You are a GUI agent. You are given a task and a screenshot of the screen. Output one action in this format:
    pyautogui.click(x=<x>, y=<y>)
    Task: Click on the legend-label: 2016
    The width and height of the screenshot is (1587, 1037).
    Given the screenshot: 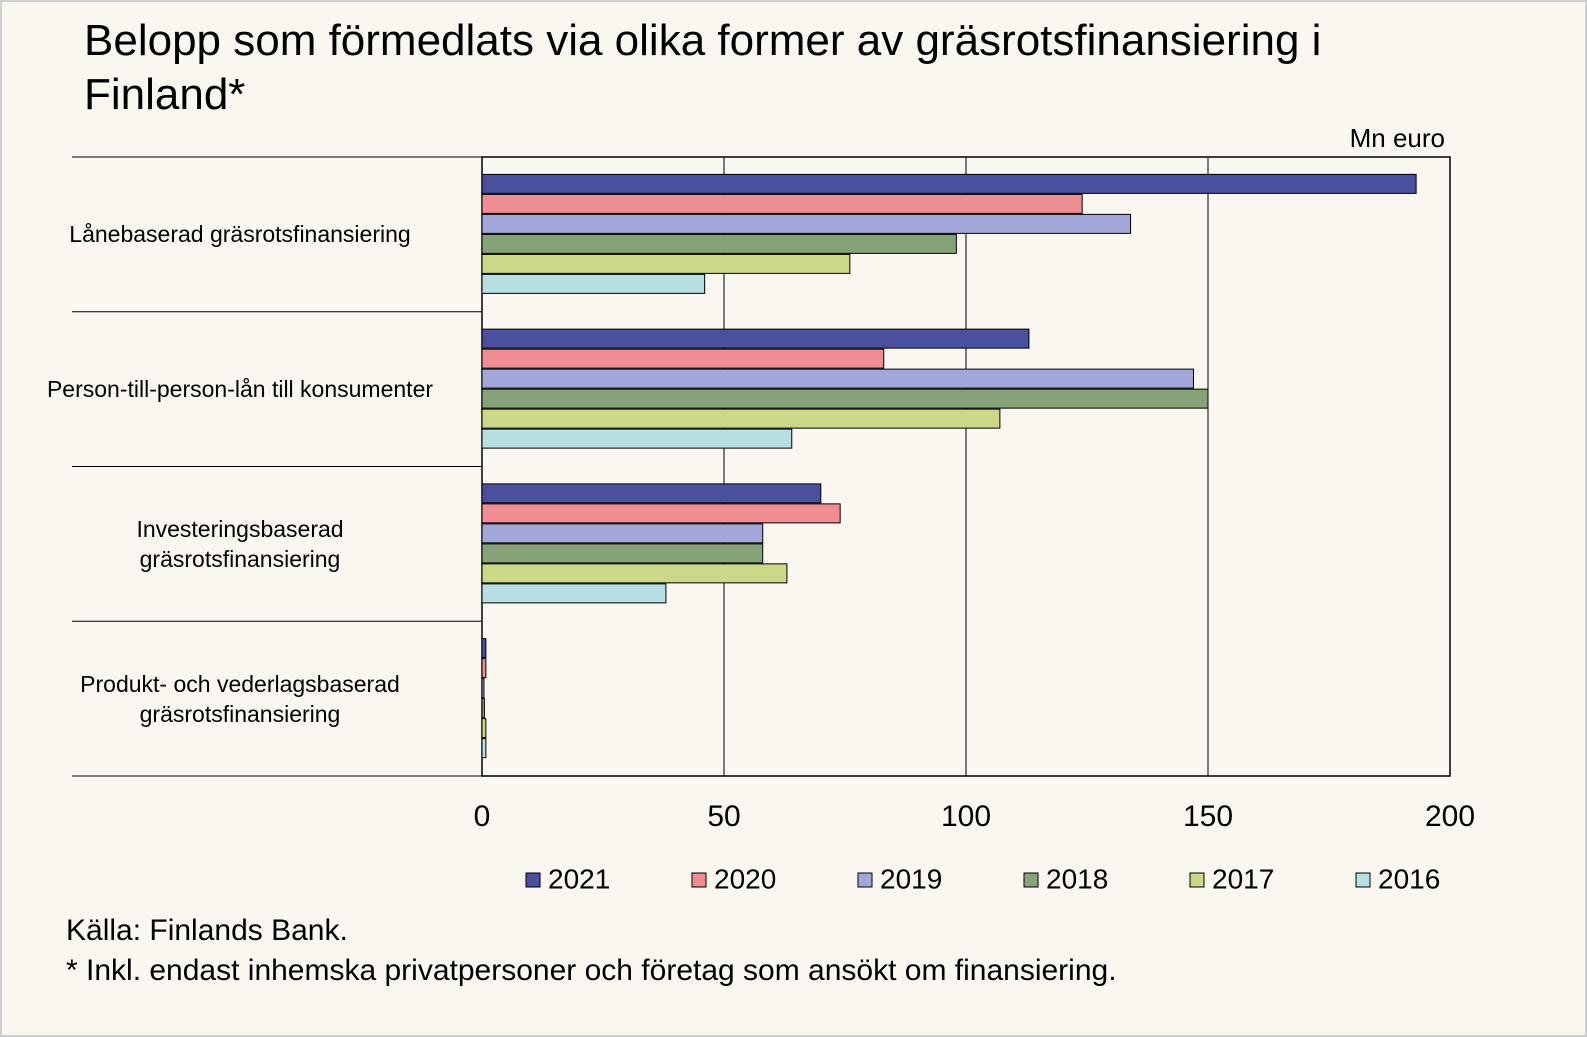 What is the action you would take?
    pyautogui.click(x=1409, y=878)
    